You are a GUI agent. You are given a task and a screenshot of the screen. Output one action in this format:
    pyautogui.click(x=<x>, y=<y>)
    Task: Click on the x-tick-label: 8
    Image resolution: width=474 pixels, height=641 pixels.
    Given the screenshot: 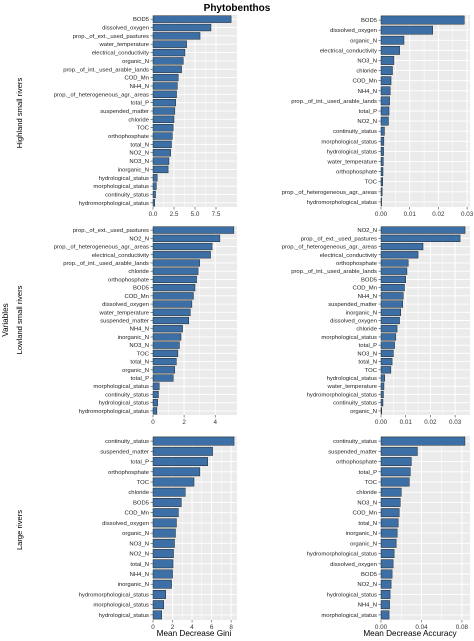 What is the action you would take?
    pyautogui.click(x=231, y=627)
    